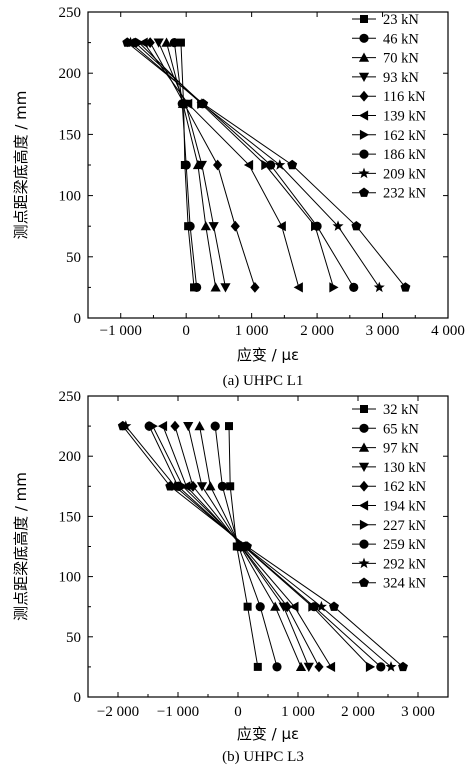 The width and height of the screenshot is (468, 765). I want to click on legend-label: 259 kN, so click(405, 545).